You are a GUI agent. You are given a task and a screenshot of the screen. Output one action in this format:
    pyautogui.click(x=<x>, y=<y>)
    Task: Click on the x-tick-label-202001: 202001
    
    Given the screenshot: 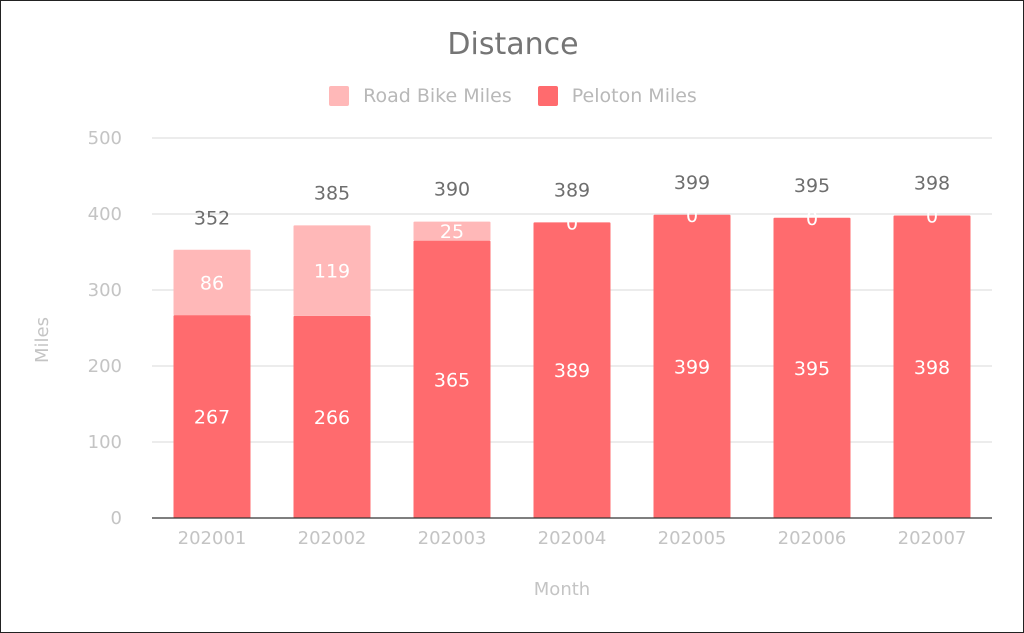 What is the action you would take?
    pyautogui.click(x=212, y=538)
    